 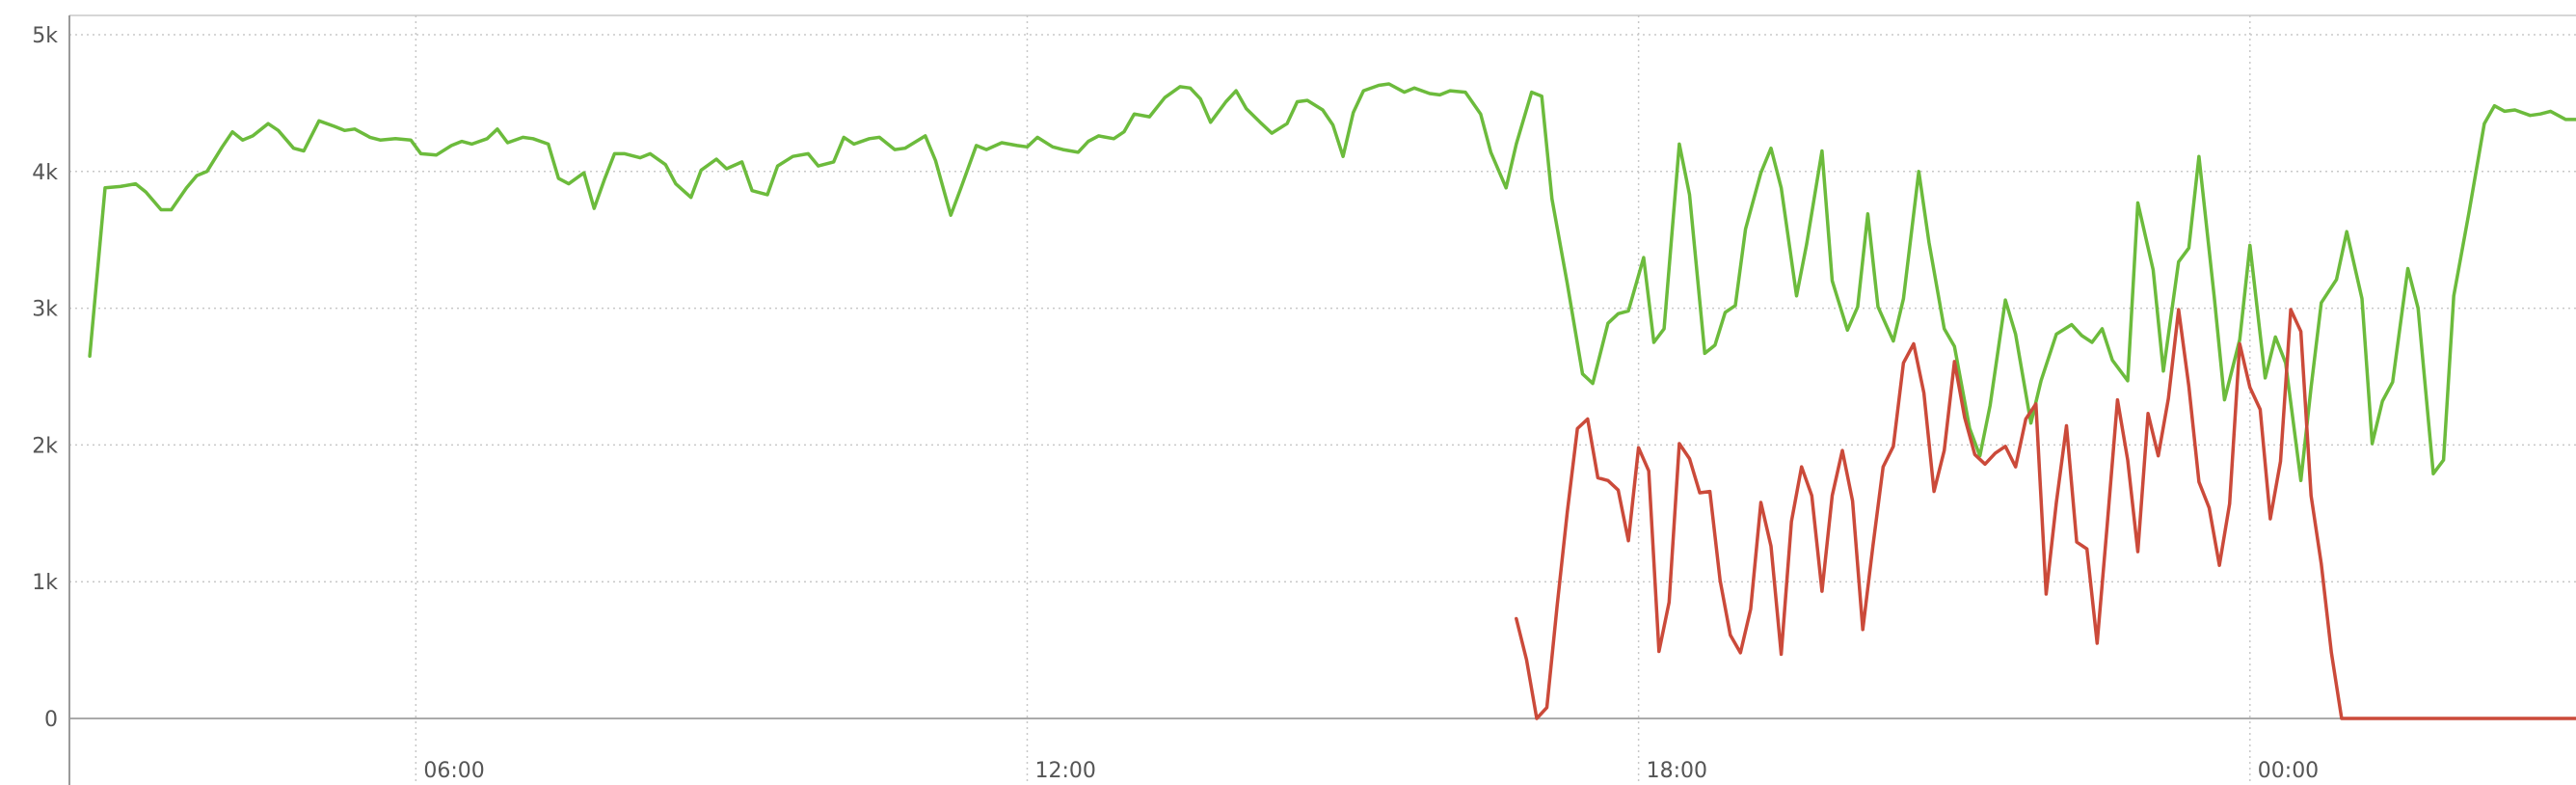 I want to click on y-tick-label: 4k, so click(x=45, y=173).